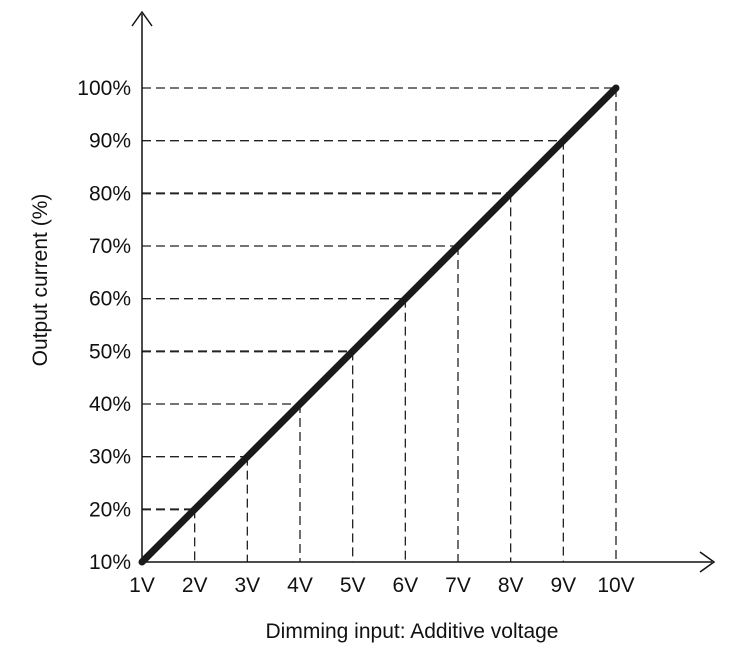 The width and height of the screenshot is (730, 665). Describe the element at coordinates (615, 585) in the screenshot. I see `x-tick-label: 10V` at that location.